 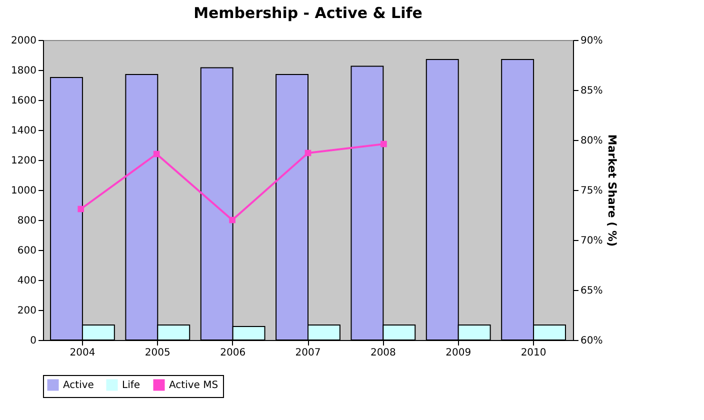 I want to click on y2-axis-title: Market Share ( %), so click(x=612, y=190).